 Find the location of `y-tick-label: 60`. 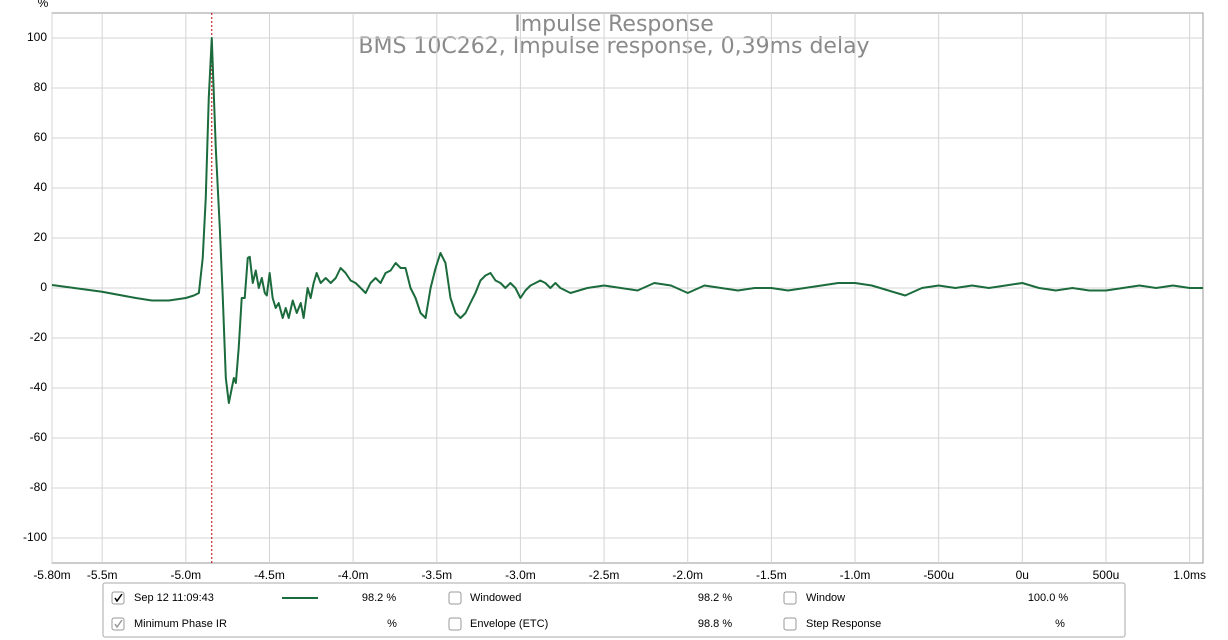

y-tick-label: 60 is located at coordinates (41, 137).